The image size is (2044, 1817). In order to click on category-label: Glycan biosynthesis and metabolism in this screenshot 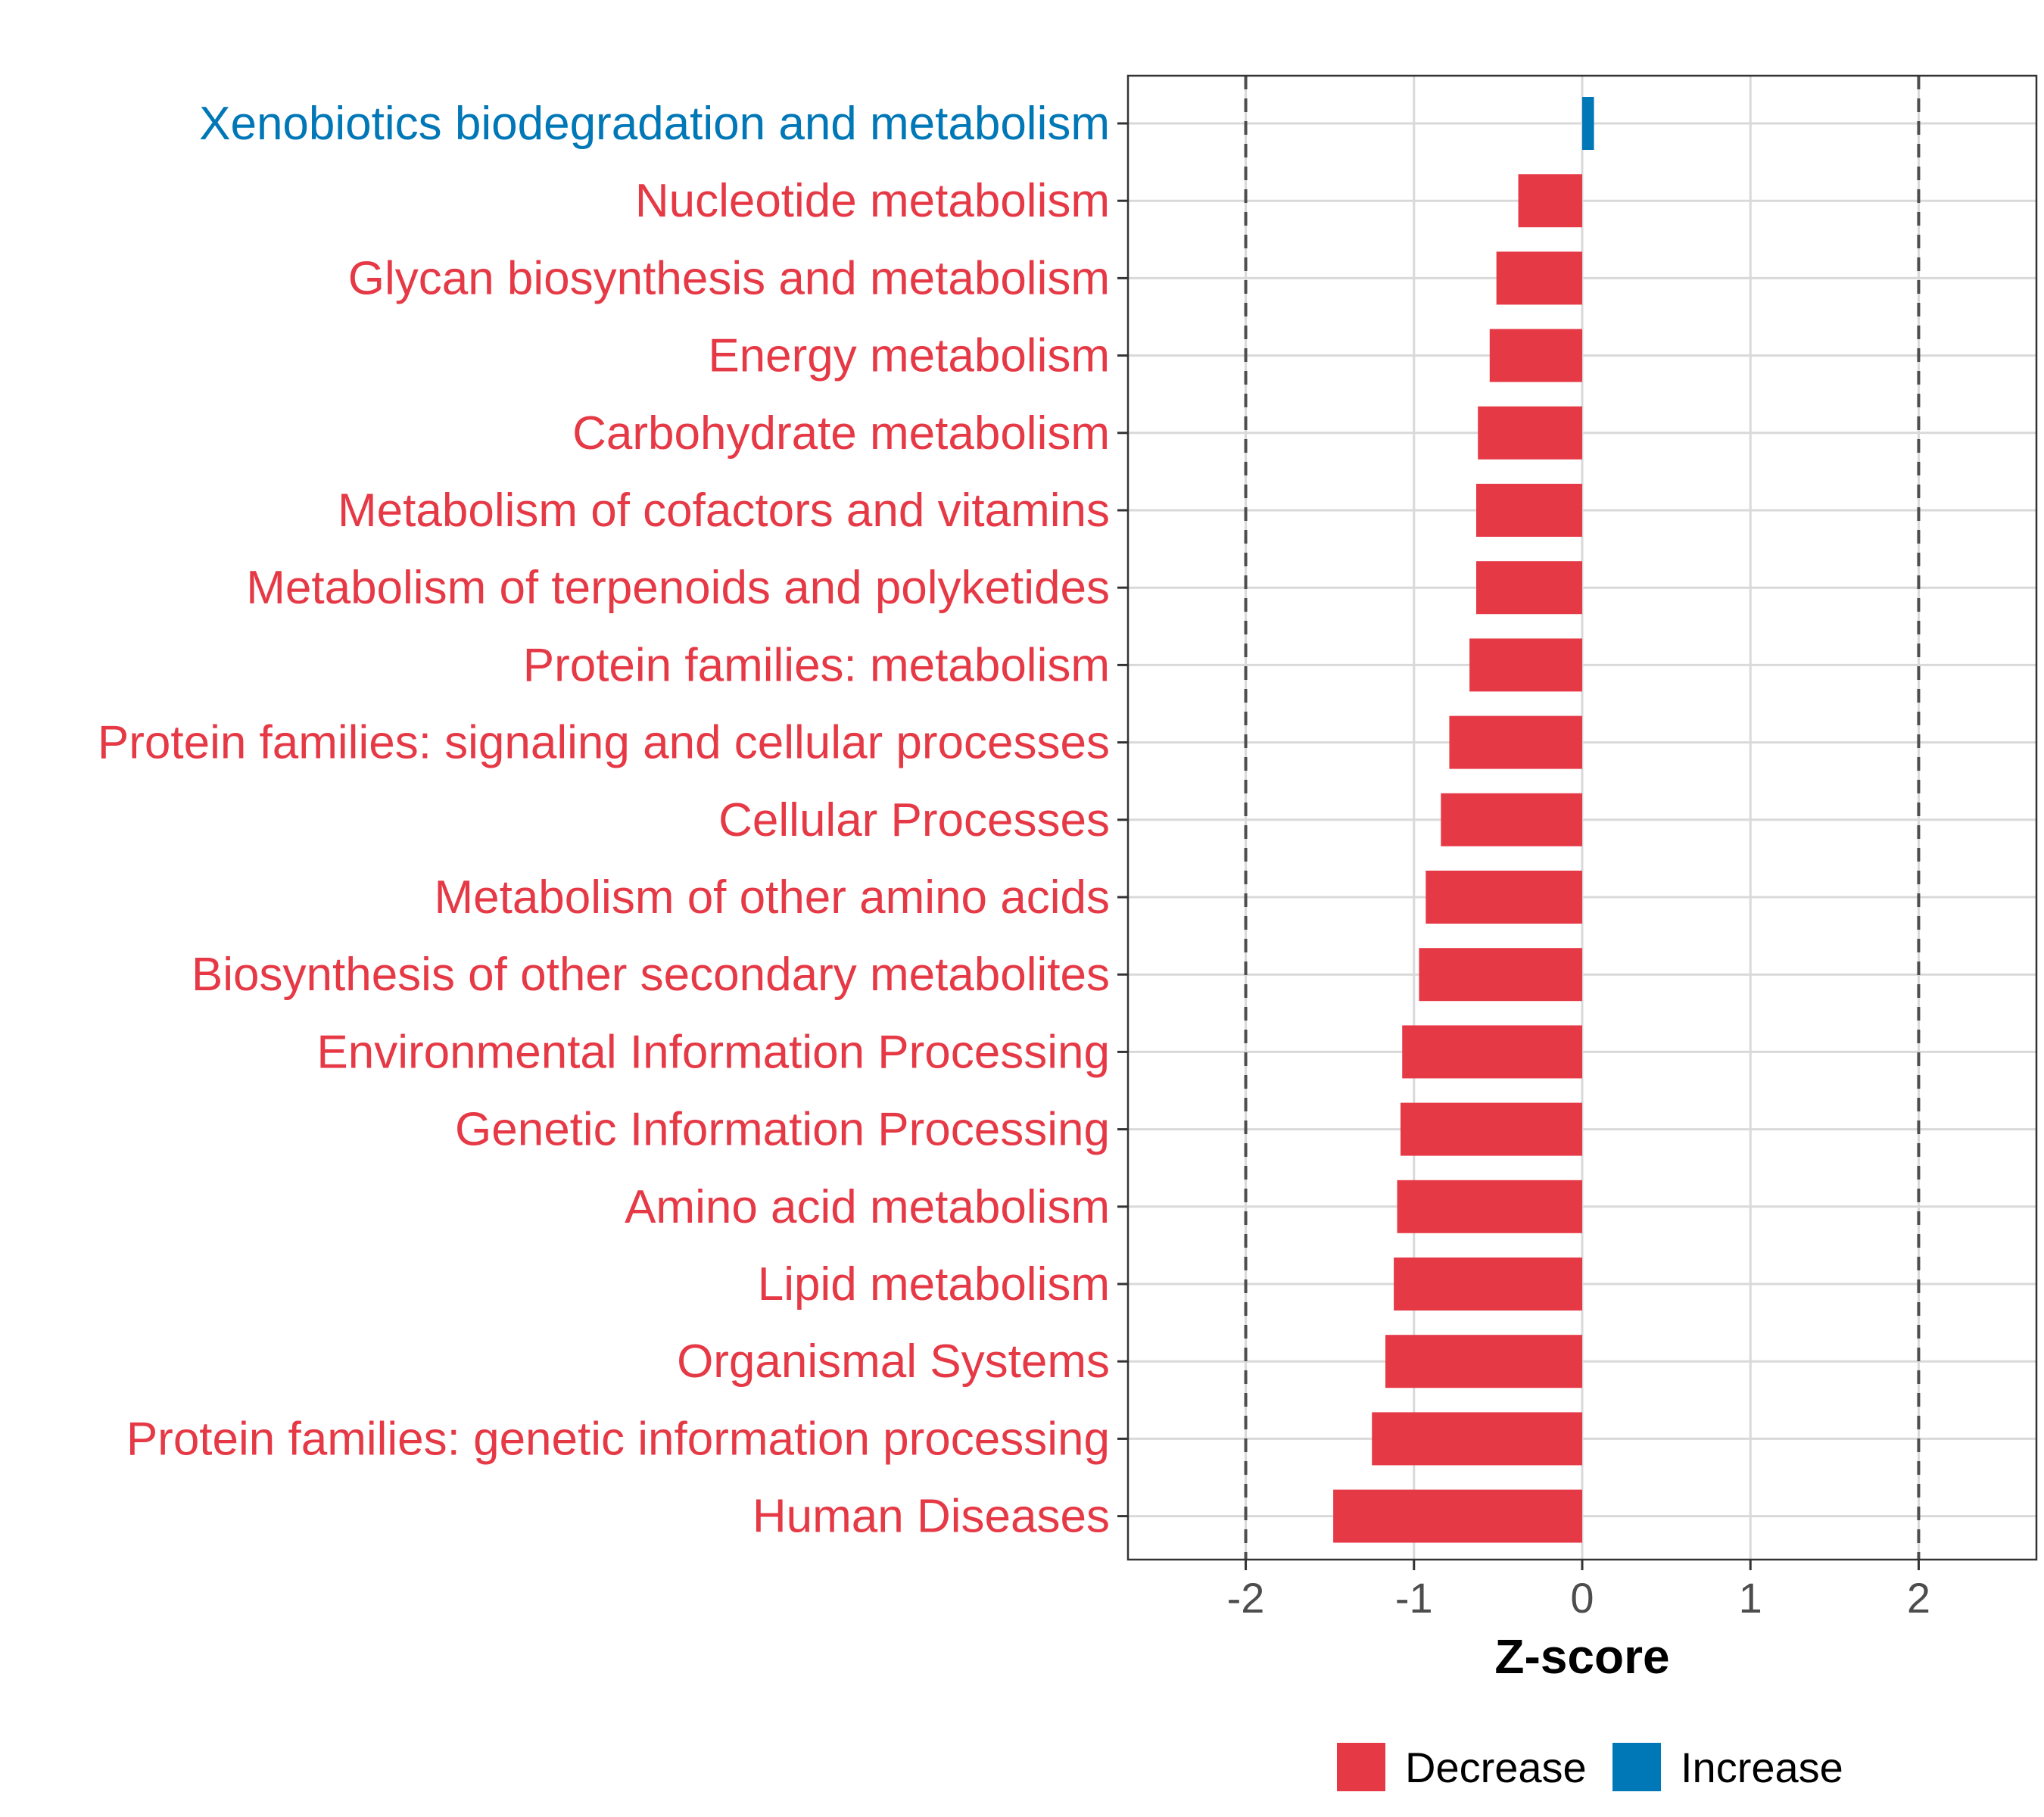, I will do `click(729, 278)`.